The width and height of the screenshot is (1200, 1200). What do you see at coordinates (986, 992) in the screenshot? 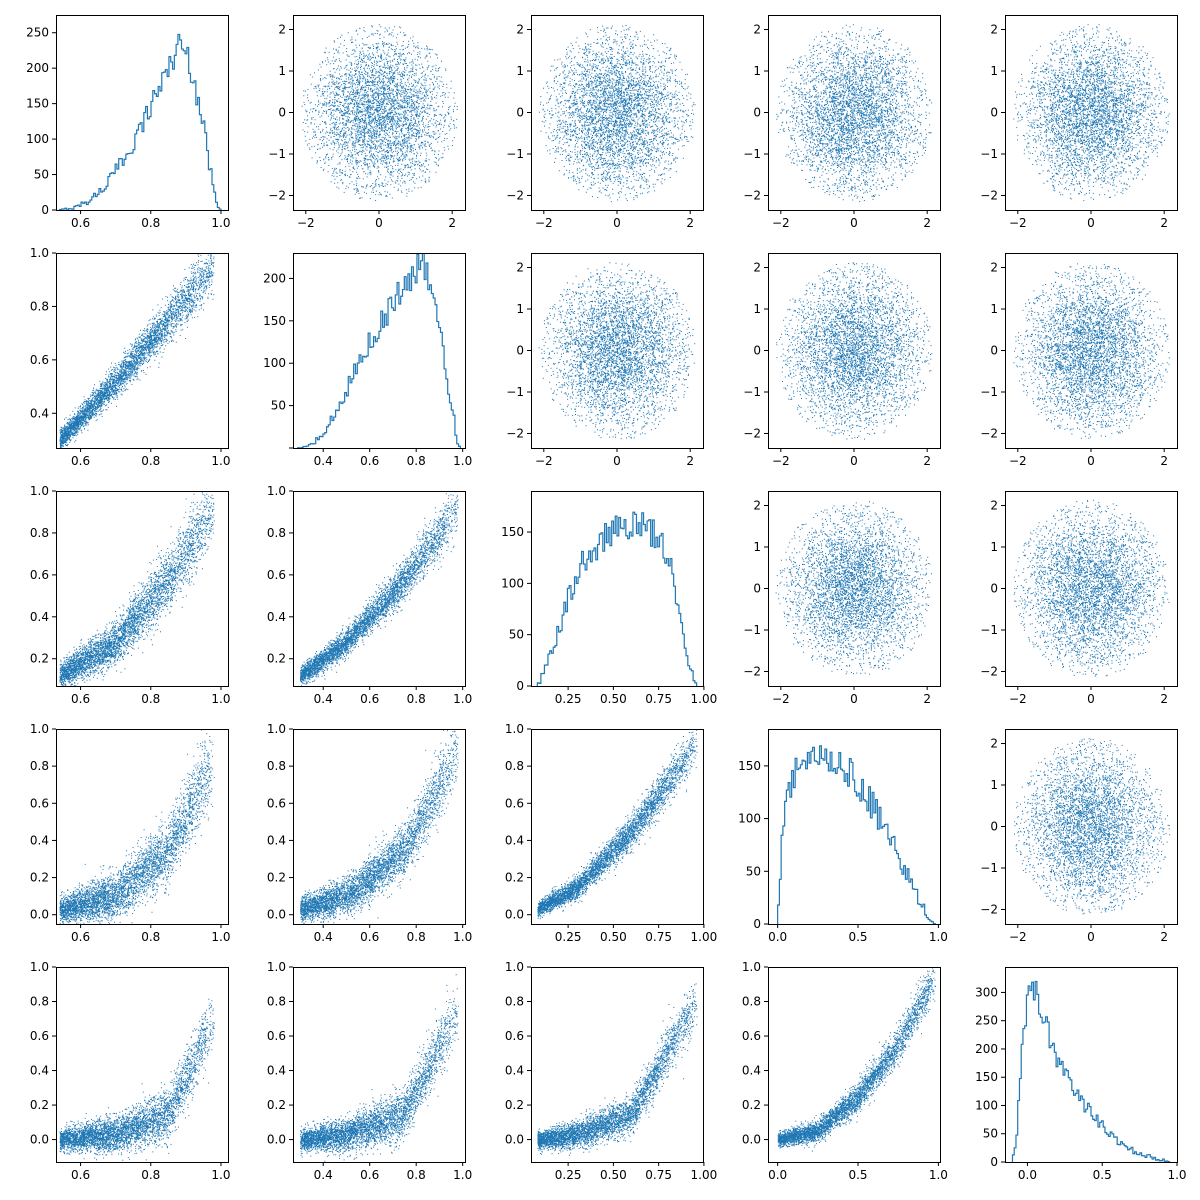
I see `y-tick-label: 300` at bounding box center [986, 992].